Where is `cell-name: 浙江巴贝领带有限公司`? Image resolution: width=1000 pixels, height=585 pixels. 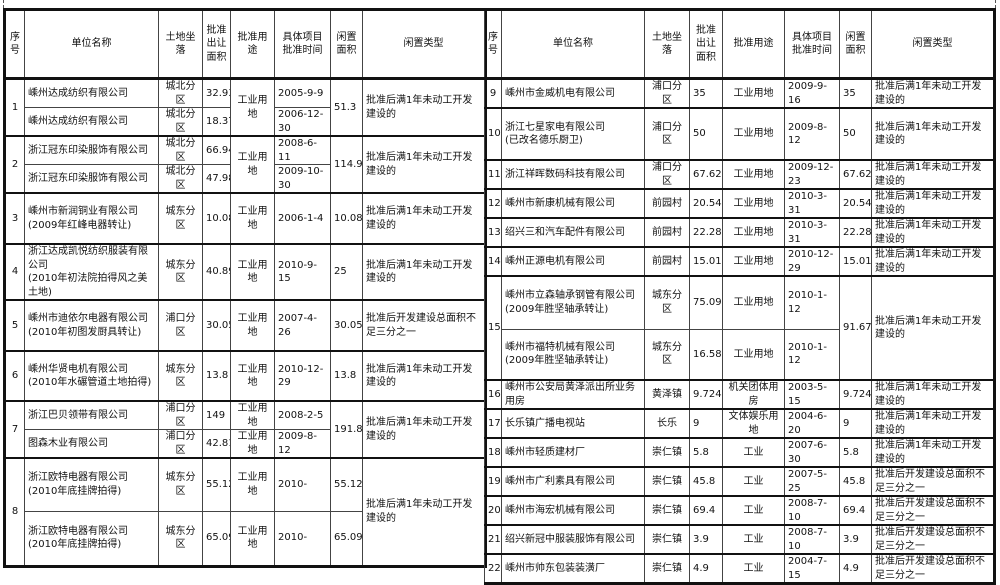 cell-name: 浙江巴贝领带有限公司 is located at coordinates (91, 415).